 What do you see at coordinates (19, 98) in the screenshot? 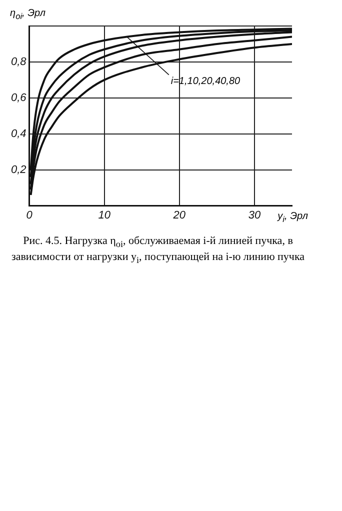
I see `y-tick-label: 0,6` at bounding box center [19, 98].